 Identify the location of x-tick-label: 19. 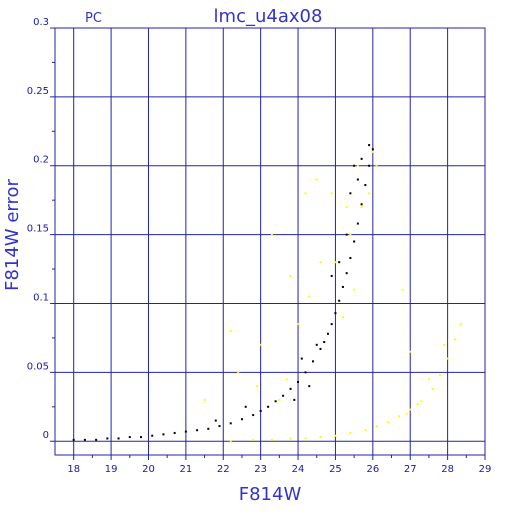
(111, 469).